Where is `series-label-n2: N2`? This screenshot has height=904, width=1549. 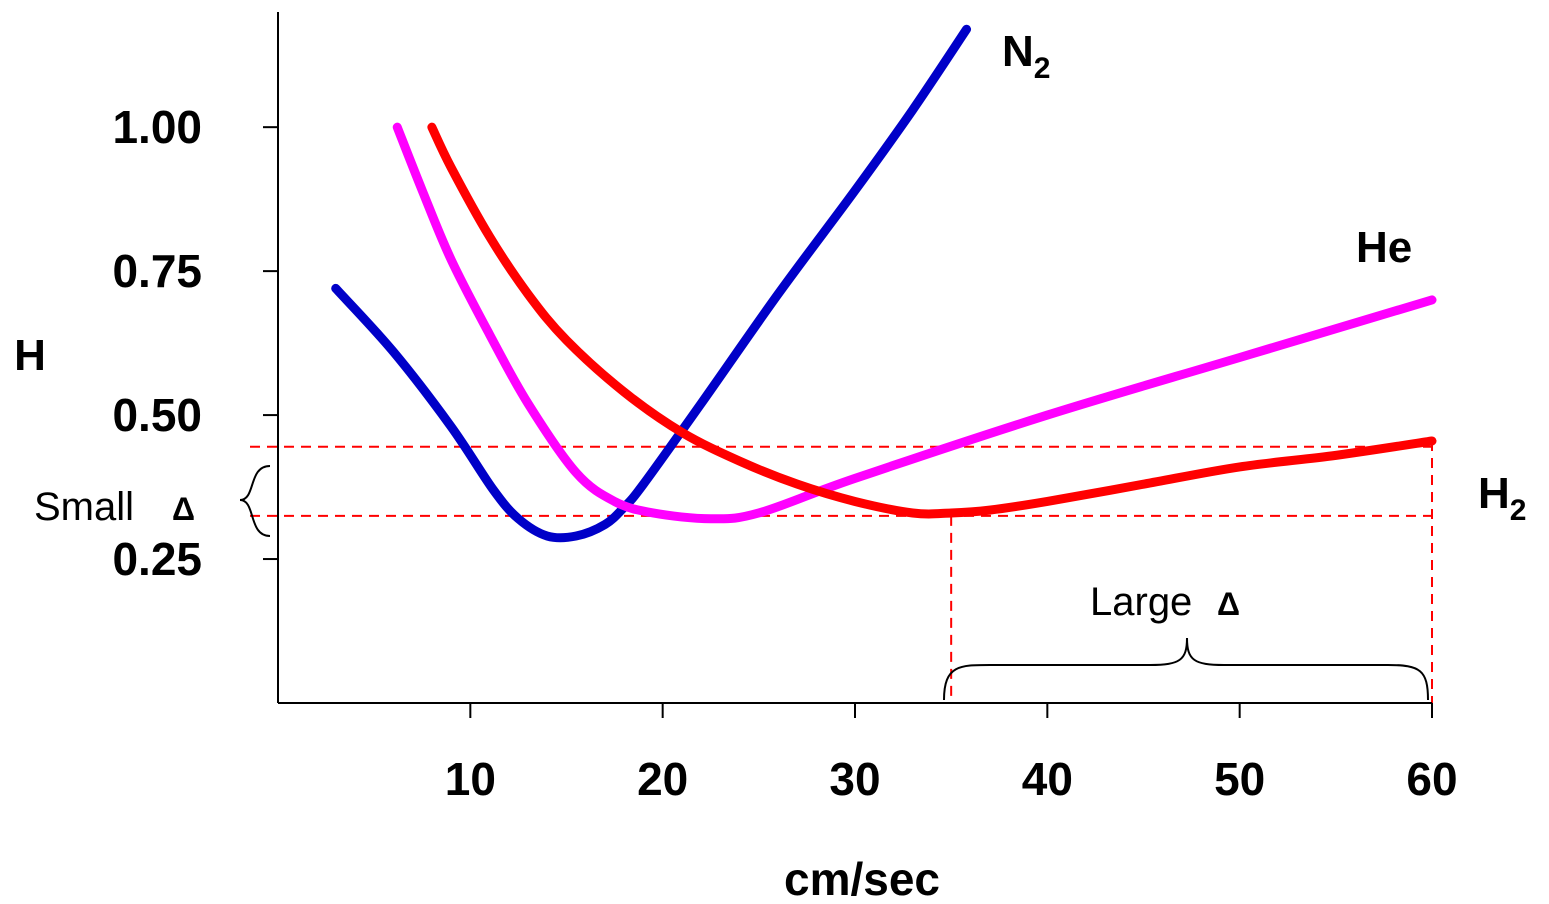
series-label-n2: N2 is located at coordinates (1026, 56).